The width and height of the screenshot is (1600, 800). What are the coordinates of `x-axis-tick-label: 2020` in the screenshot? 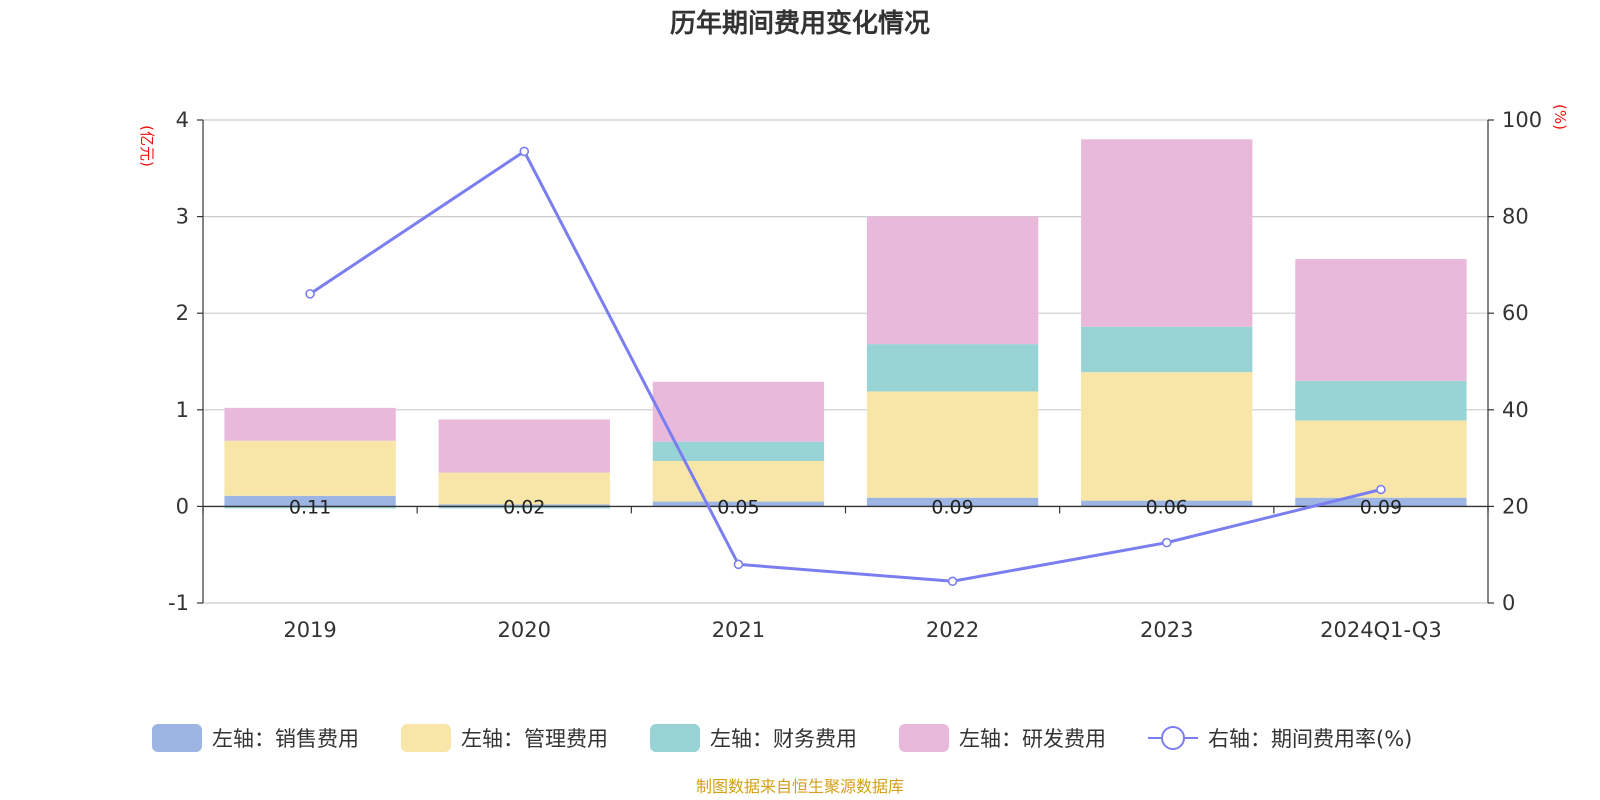 It's located at (524, 630).